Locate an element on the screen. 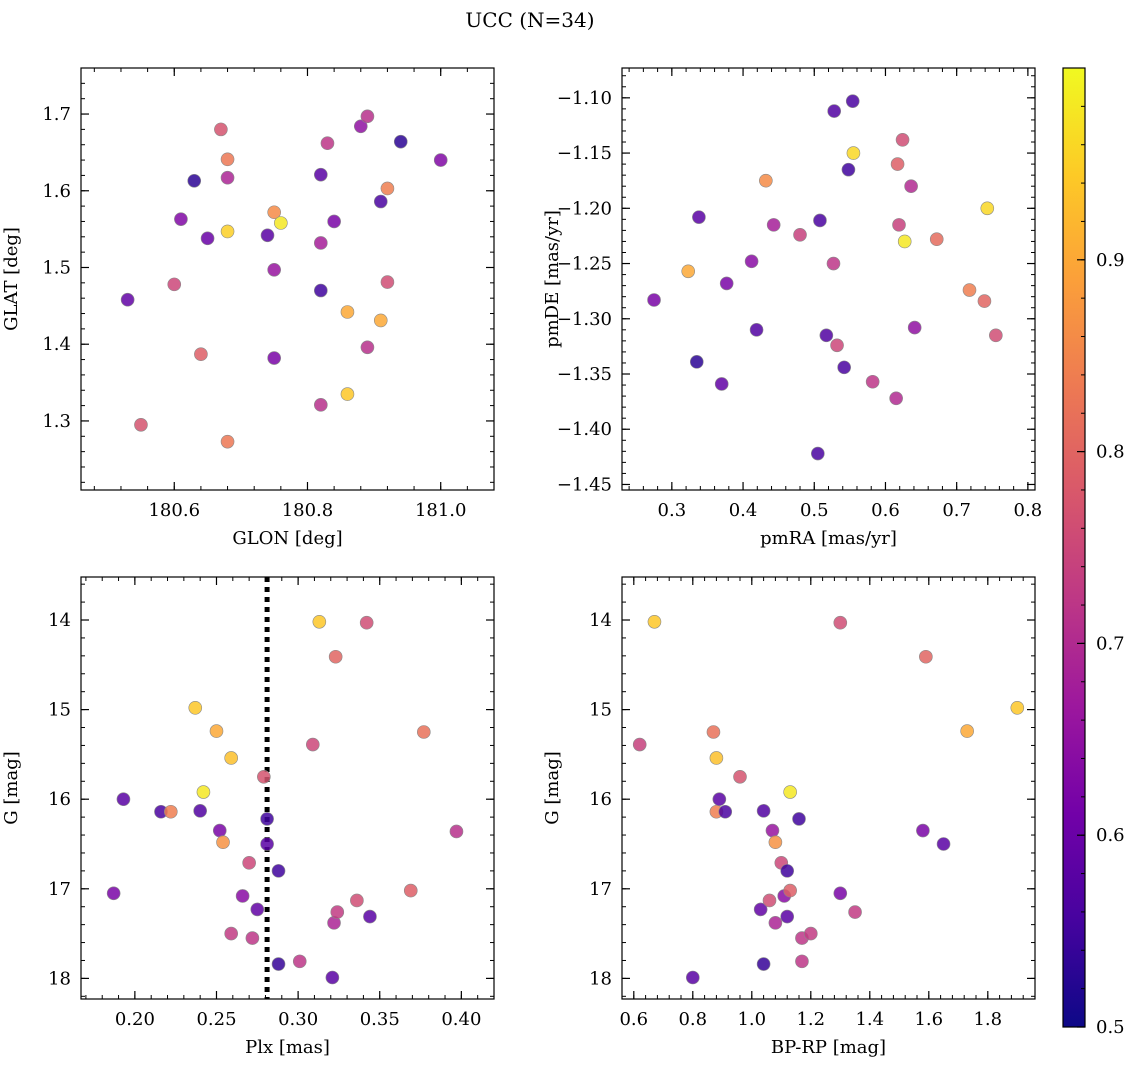 This screenshot has width=1136, height=1067. y-tick-label: −1.45 is located at coordinates (584, 484).